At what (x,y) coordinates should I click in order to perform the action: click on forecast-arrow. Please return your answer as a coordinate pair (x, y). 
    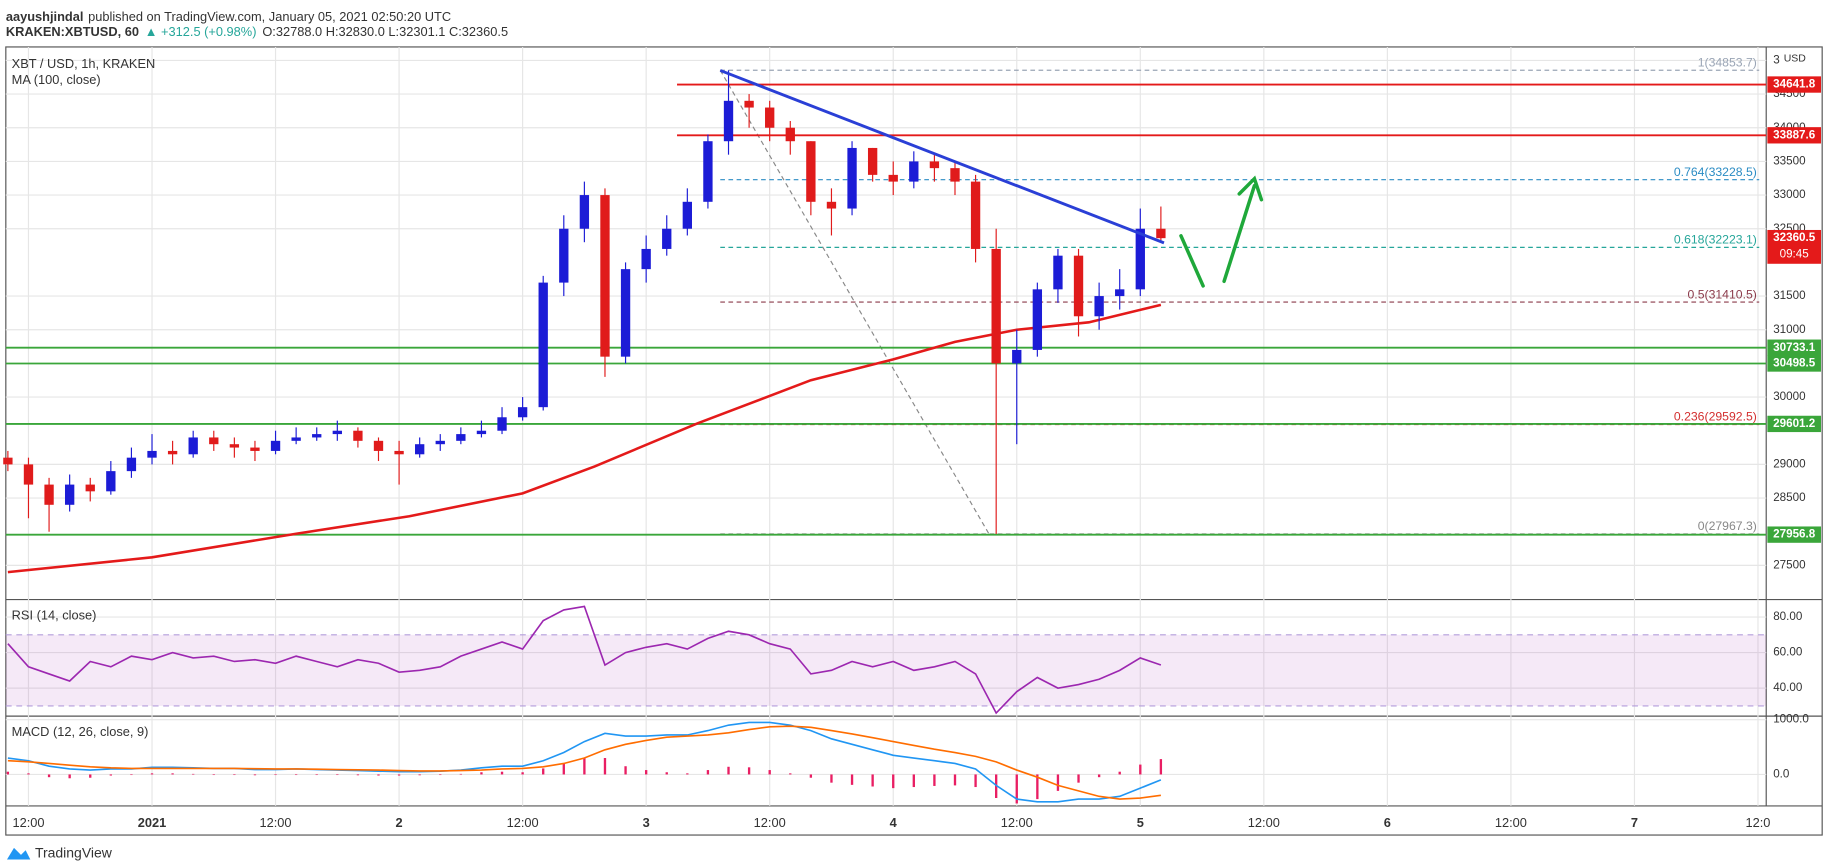
    Looking at the image, I should click on (1221, 231).